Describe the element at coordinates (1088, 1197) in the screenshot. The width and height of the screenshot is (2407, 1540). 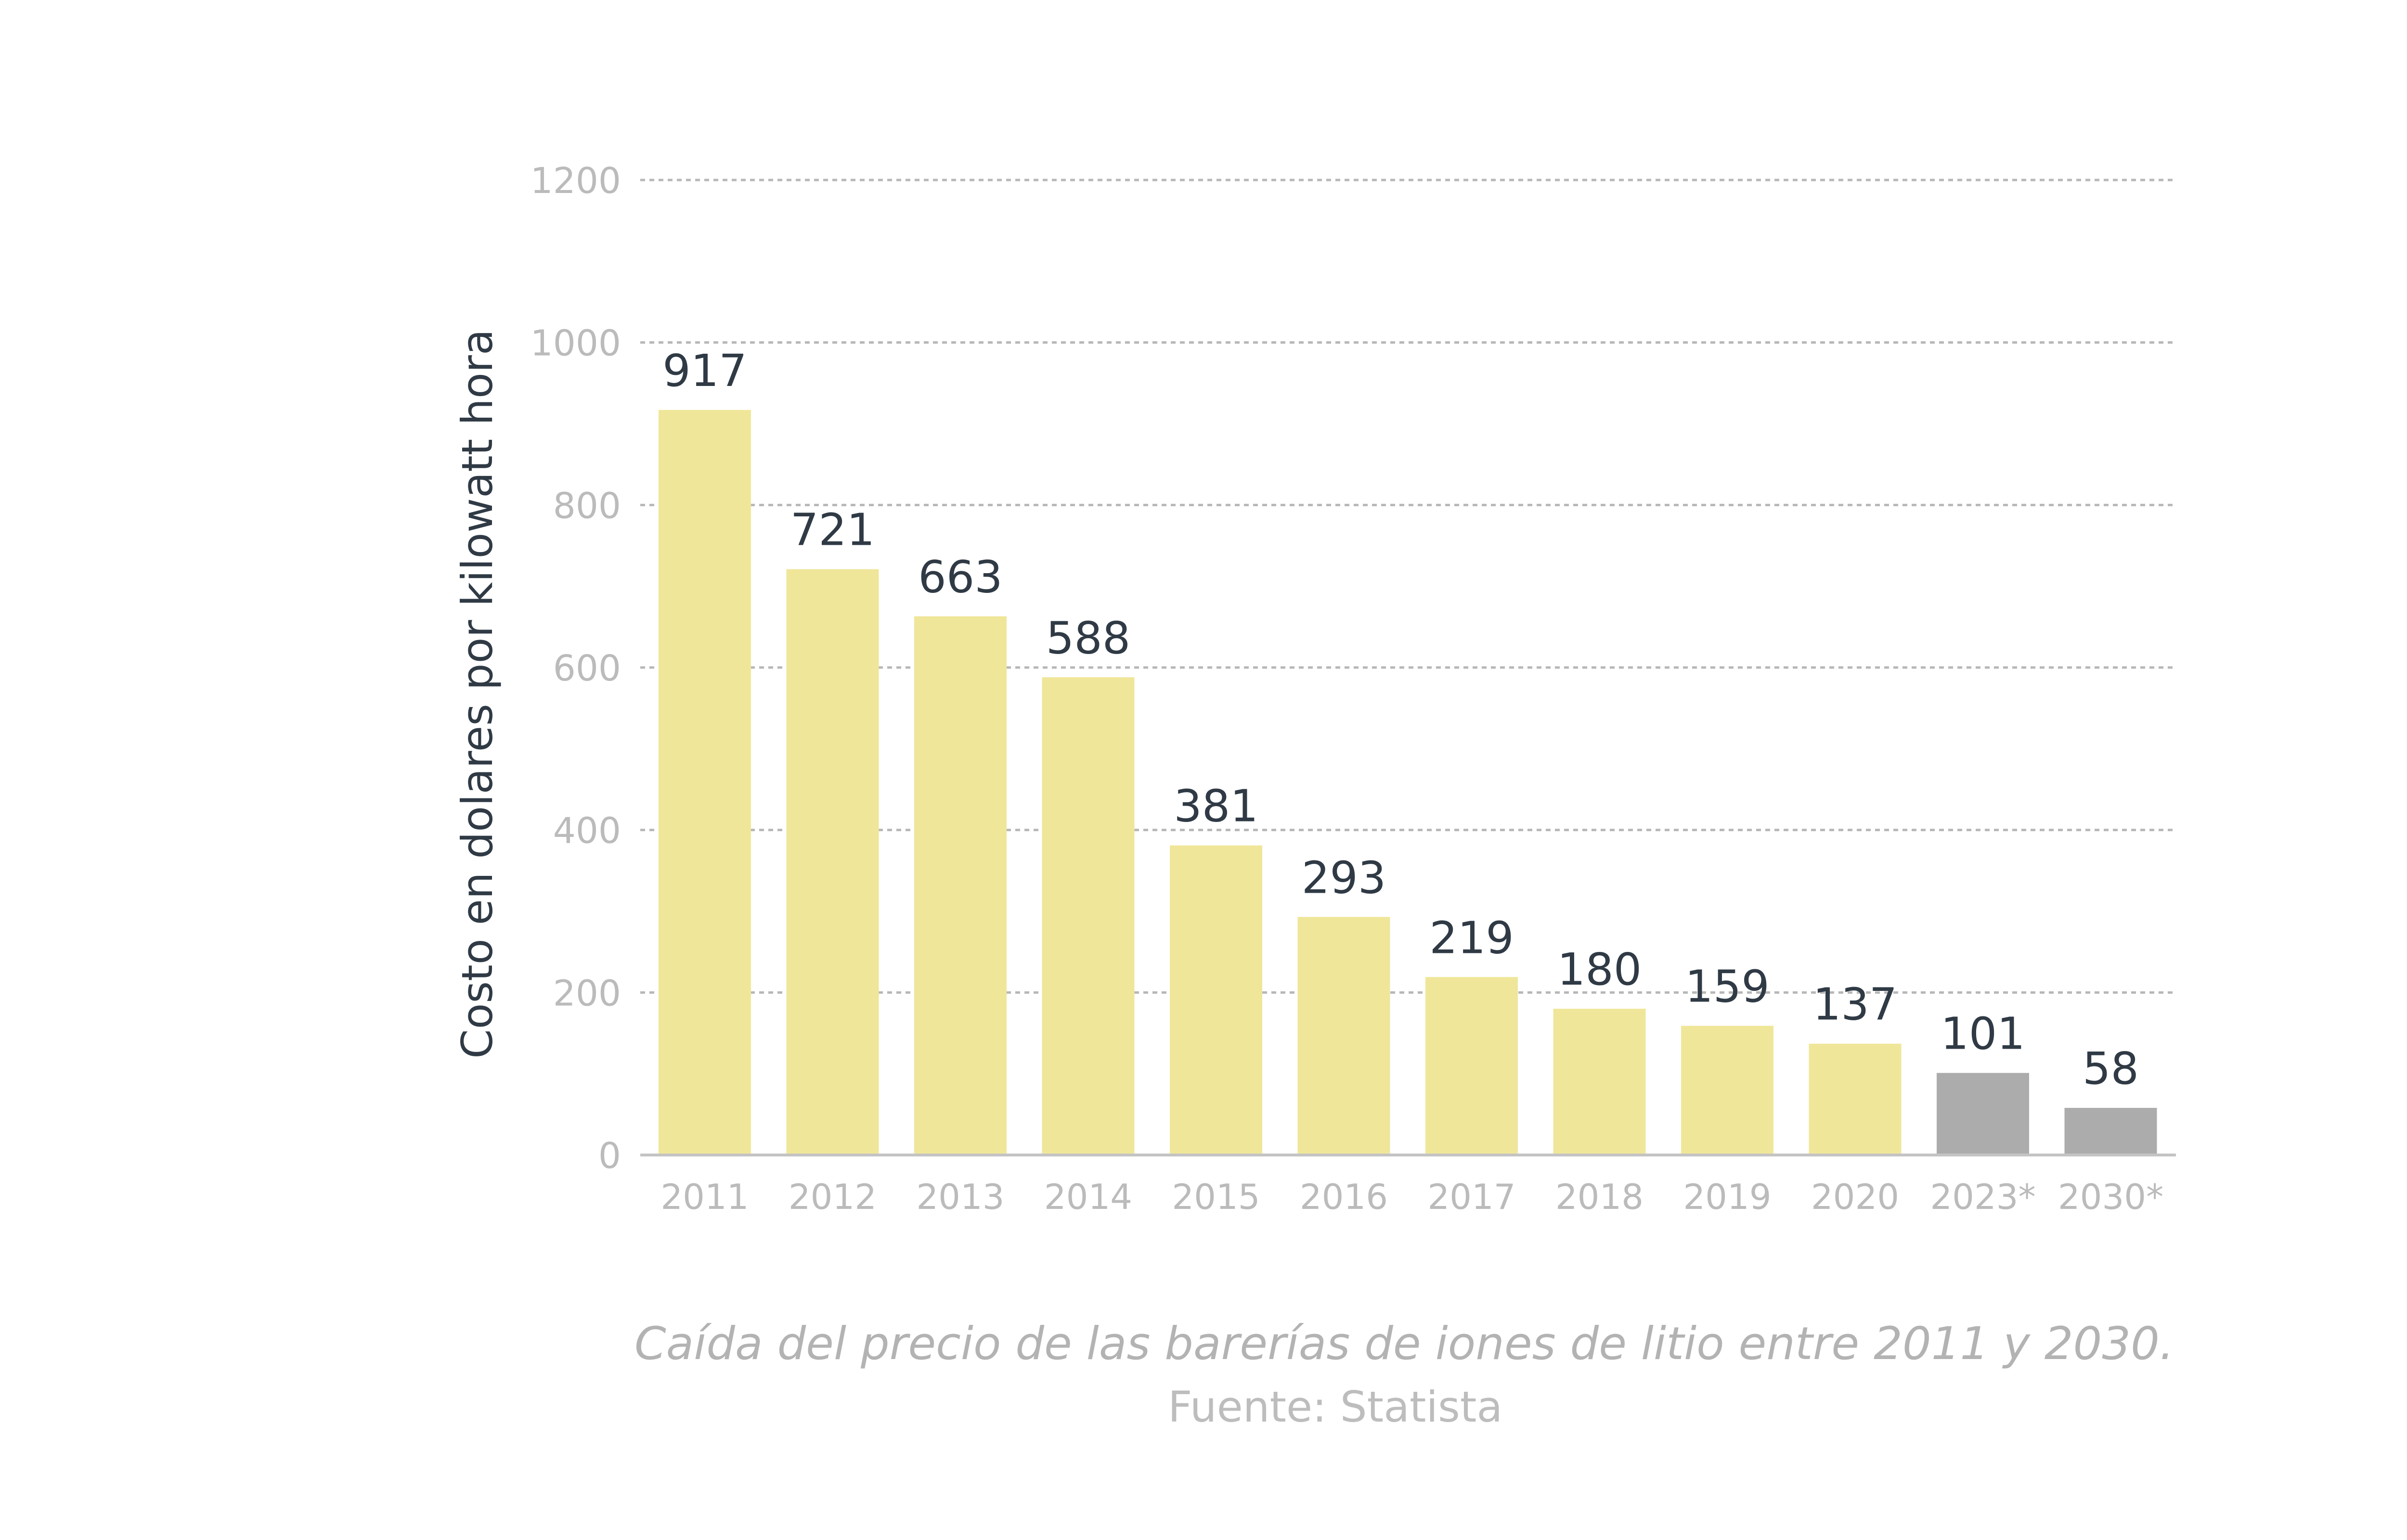
I see `x-tick-label: 2014` at that location.